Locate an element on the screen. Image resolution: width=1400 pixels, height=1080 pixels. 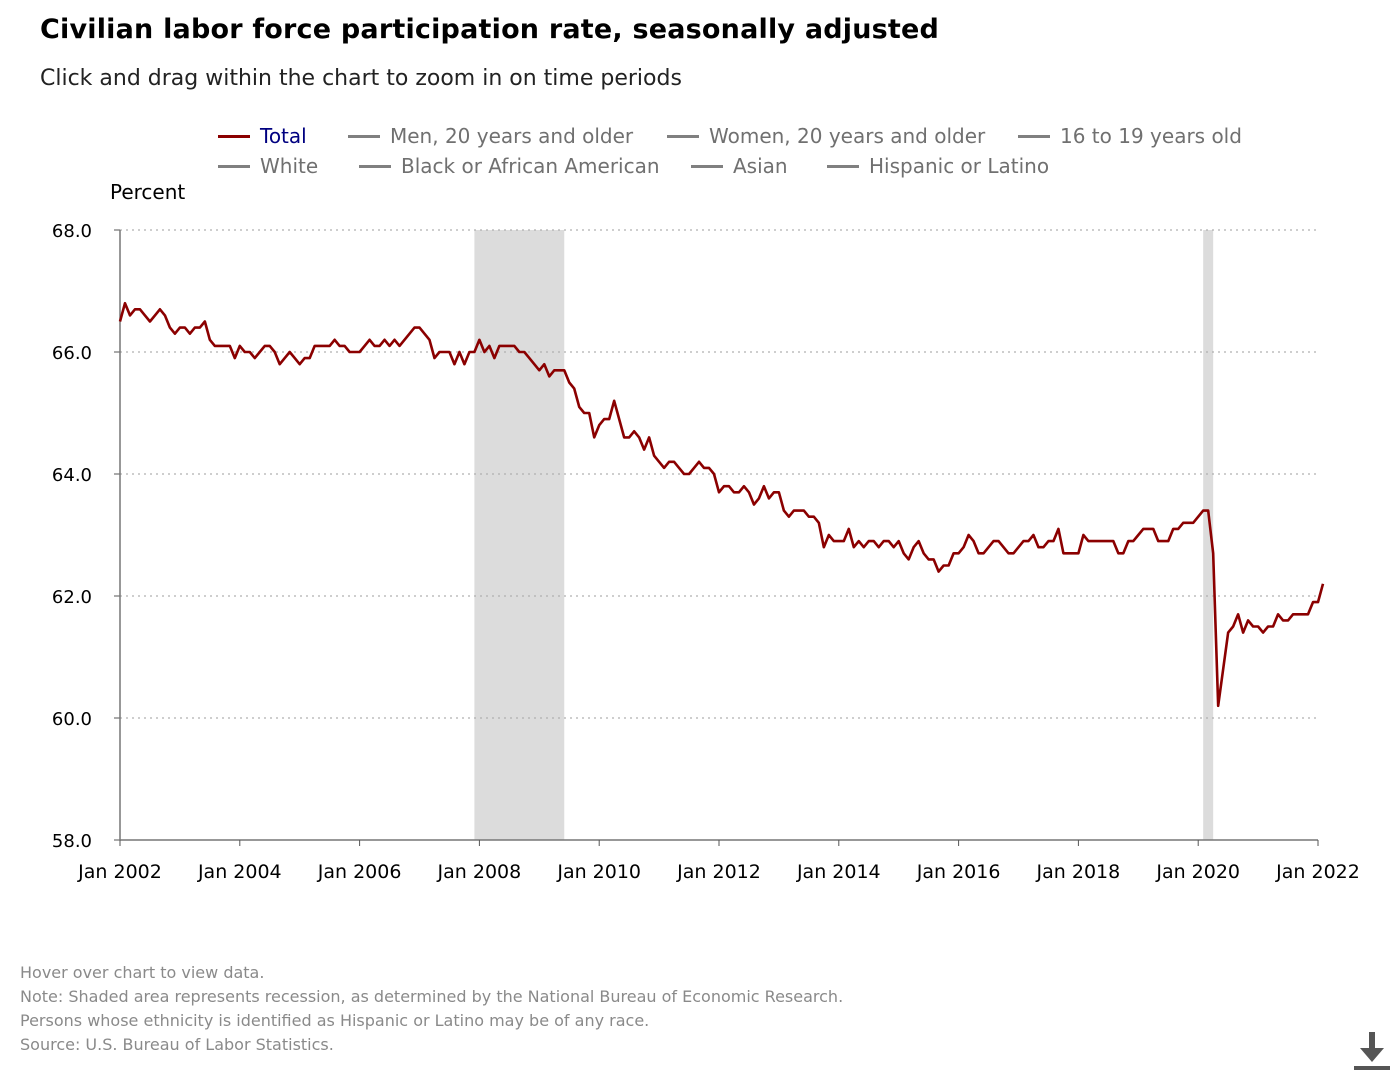
footnote-source: Source: U.S. Bureau of Labor Statistics. is located at coordinates (177, 1044).